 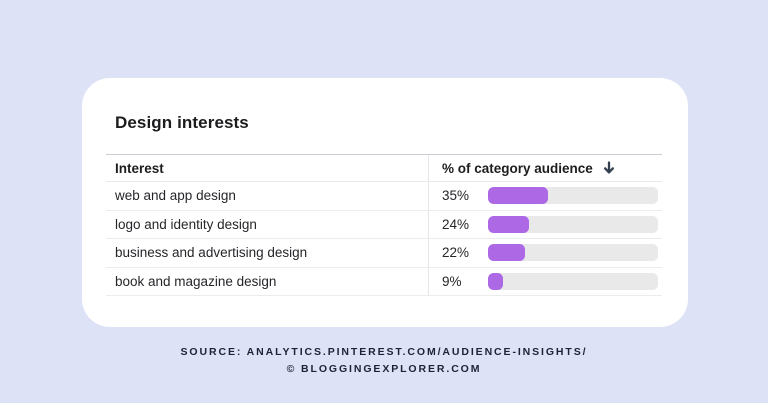 What do you see at coordinates (384, 196) in the screenshot?
I see `table-row: web and app design 35%` at bounding box center [384, 196].